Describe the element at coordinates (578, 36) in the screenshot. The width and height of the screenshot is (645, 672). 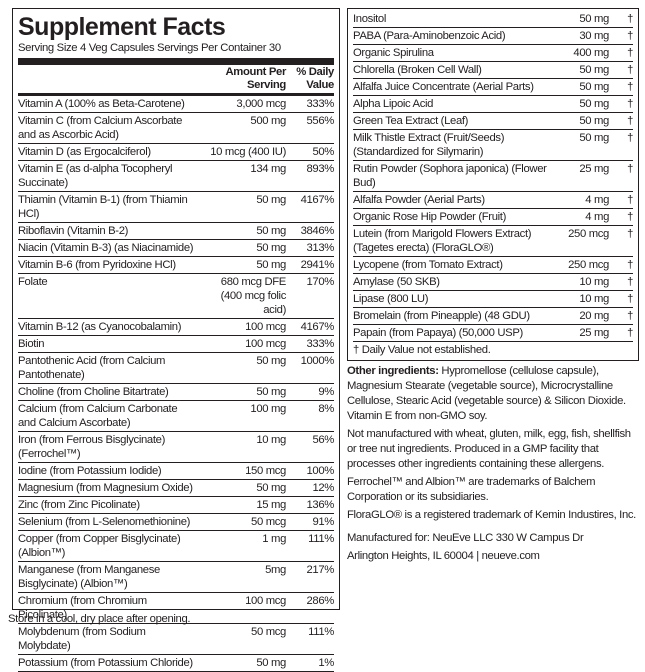
I see `ingredient-amount: 30 mg` at that location.